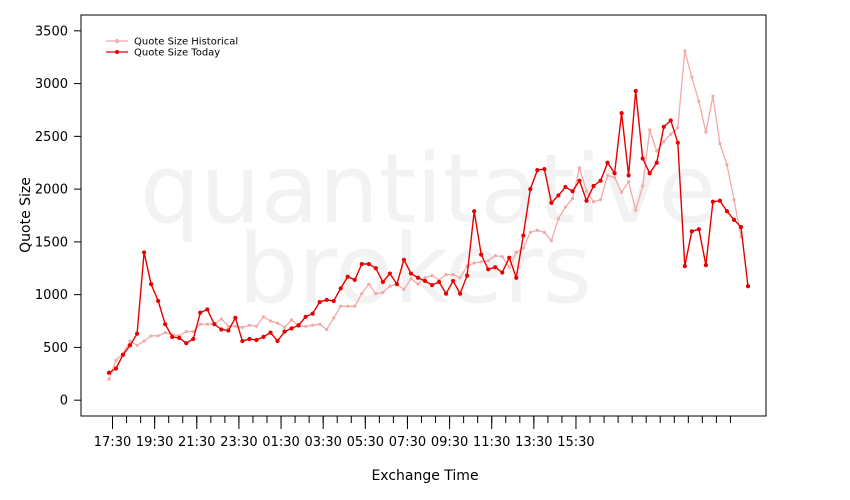  Describe the element at coordinates (491, 442) in the screenshot. I see `x-tick-label: 11:30` at that location.